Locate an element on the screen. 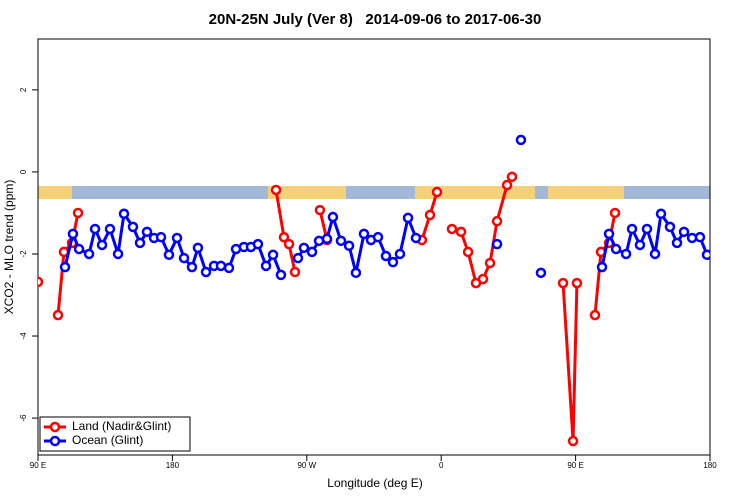 This screenshot has height=500, width=750. y-tick-label: 0 is located at coordinates (23, 171).